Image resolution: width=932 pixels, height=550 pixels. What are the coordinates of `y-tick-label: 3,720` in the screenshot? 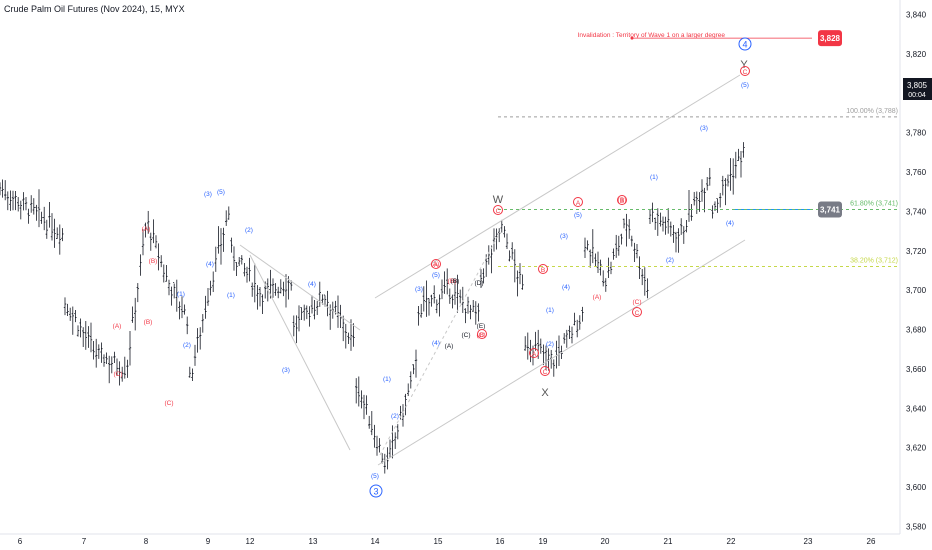 It's located at (916, 251).